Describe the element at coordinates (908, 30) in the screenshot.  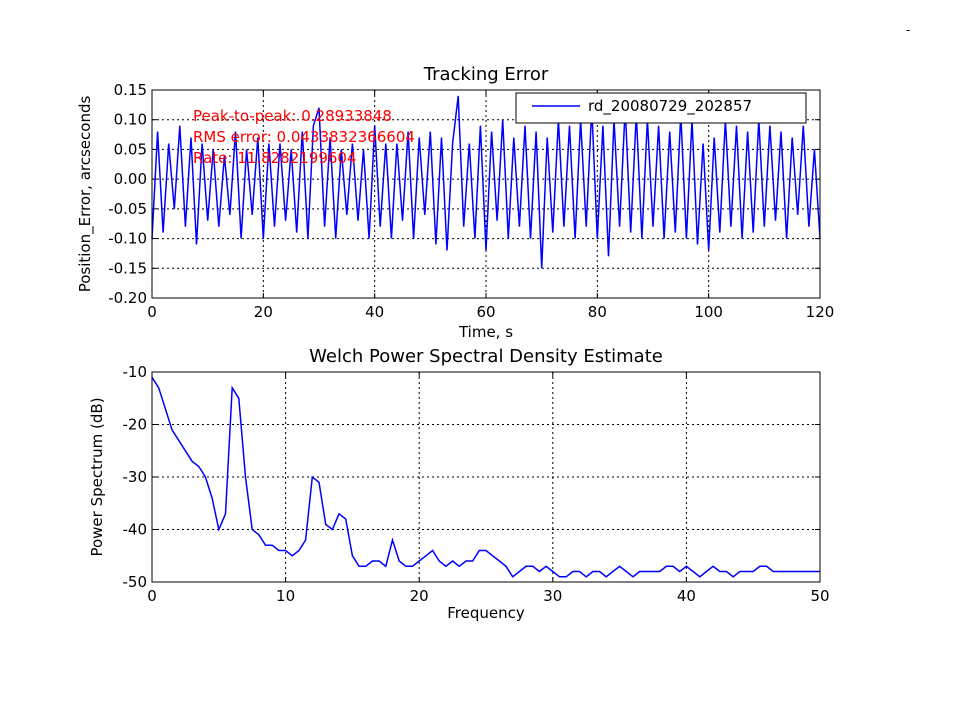
I see `corner-mark: -` at that location.